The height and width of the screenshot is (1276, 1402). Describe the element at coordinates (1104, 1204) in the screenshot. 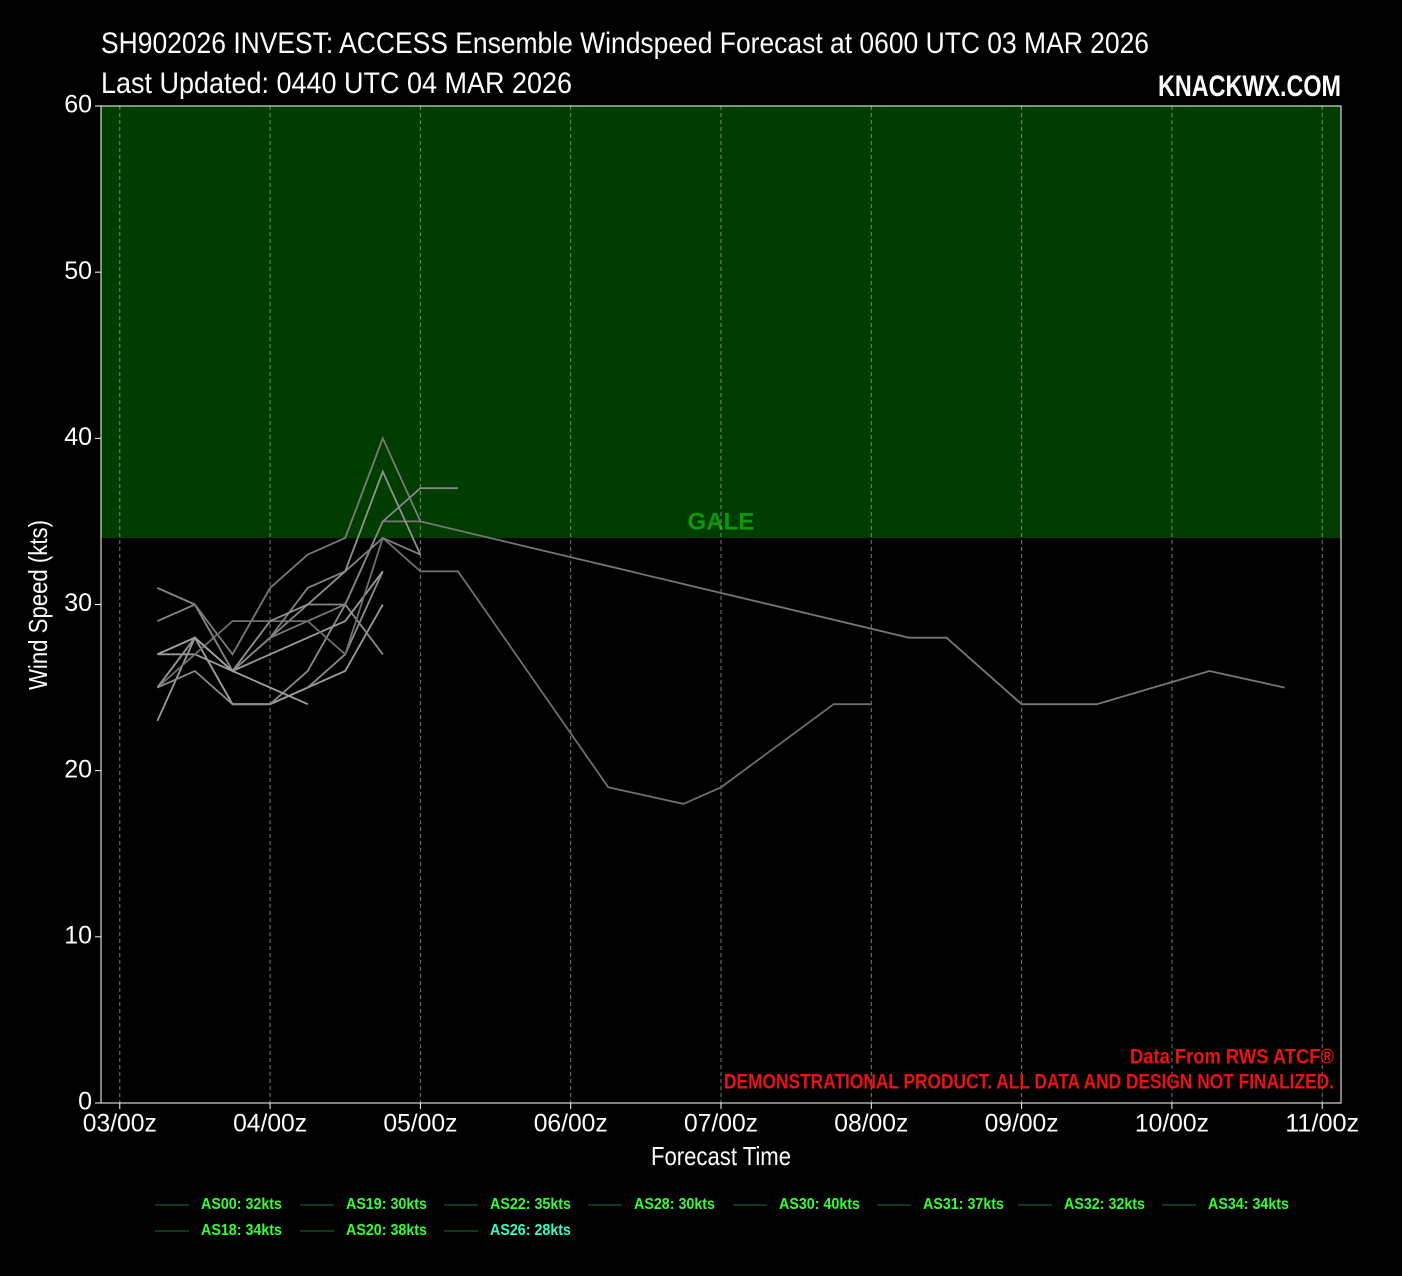

I see `legend-label: AS32: 32kts` at that location.